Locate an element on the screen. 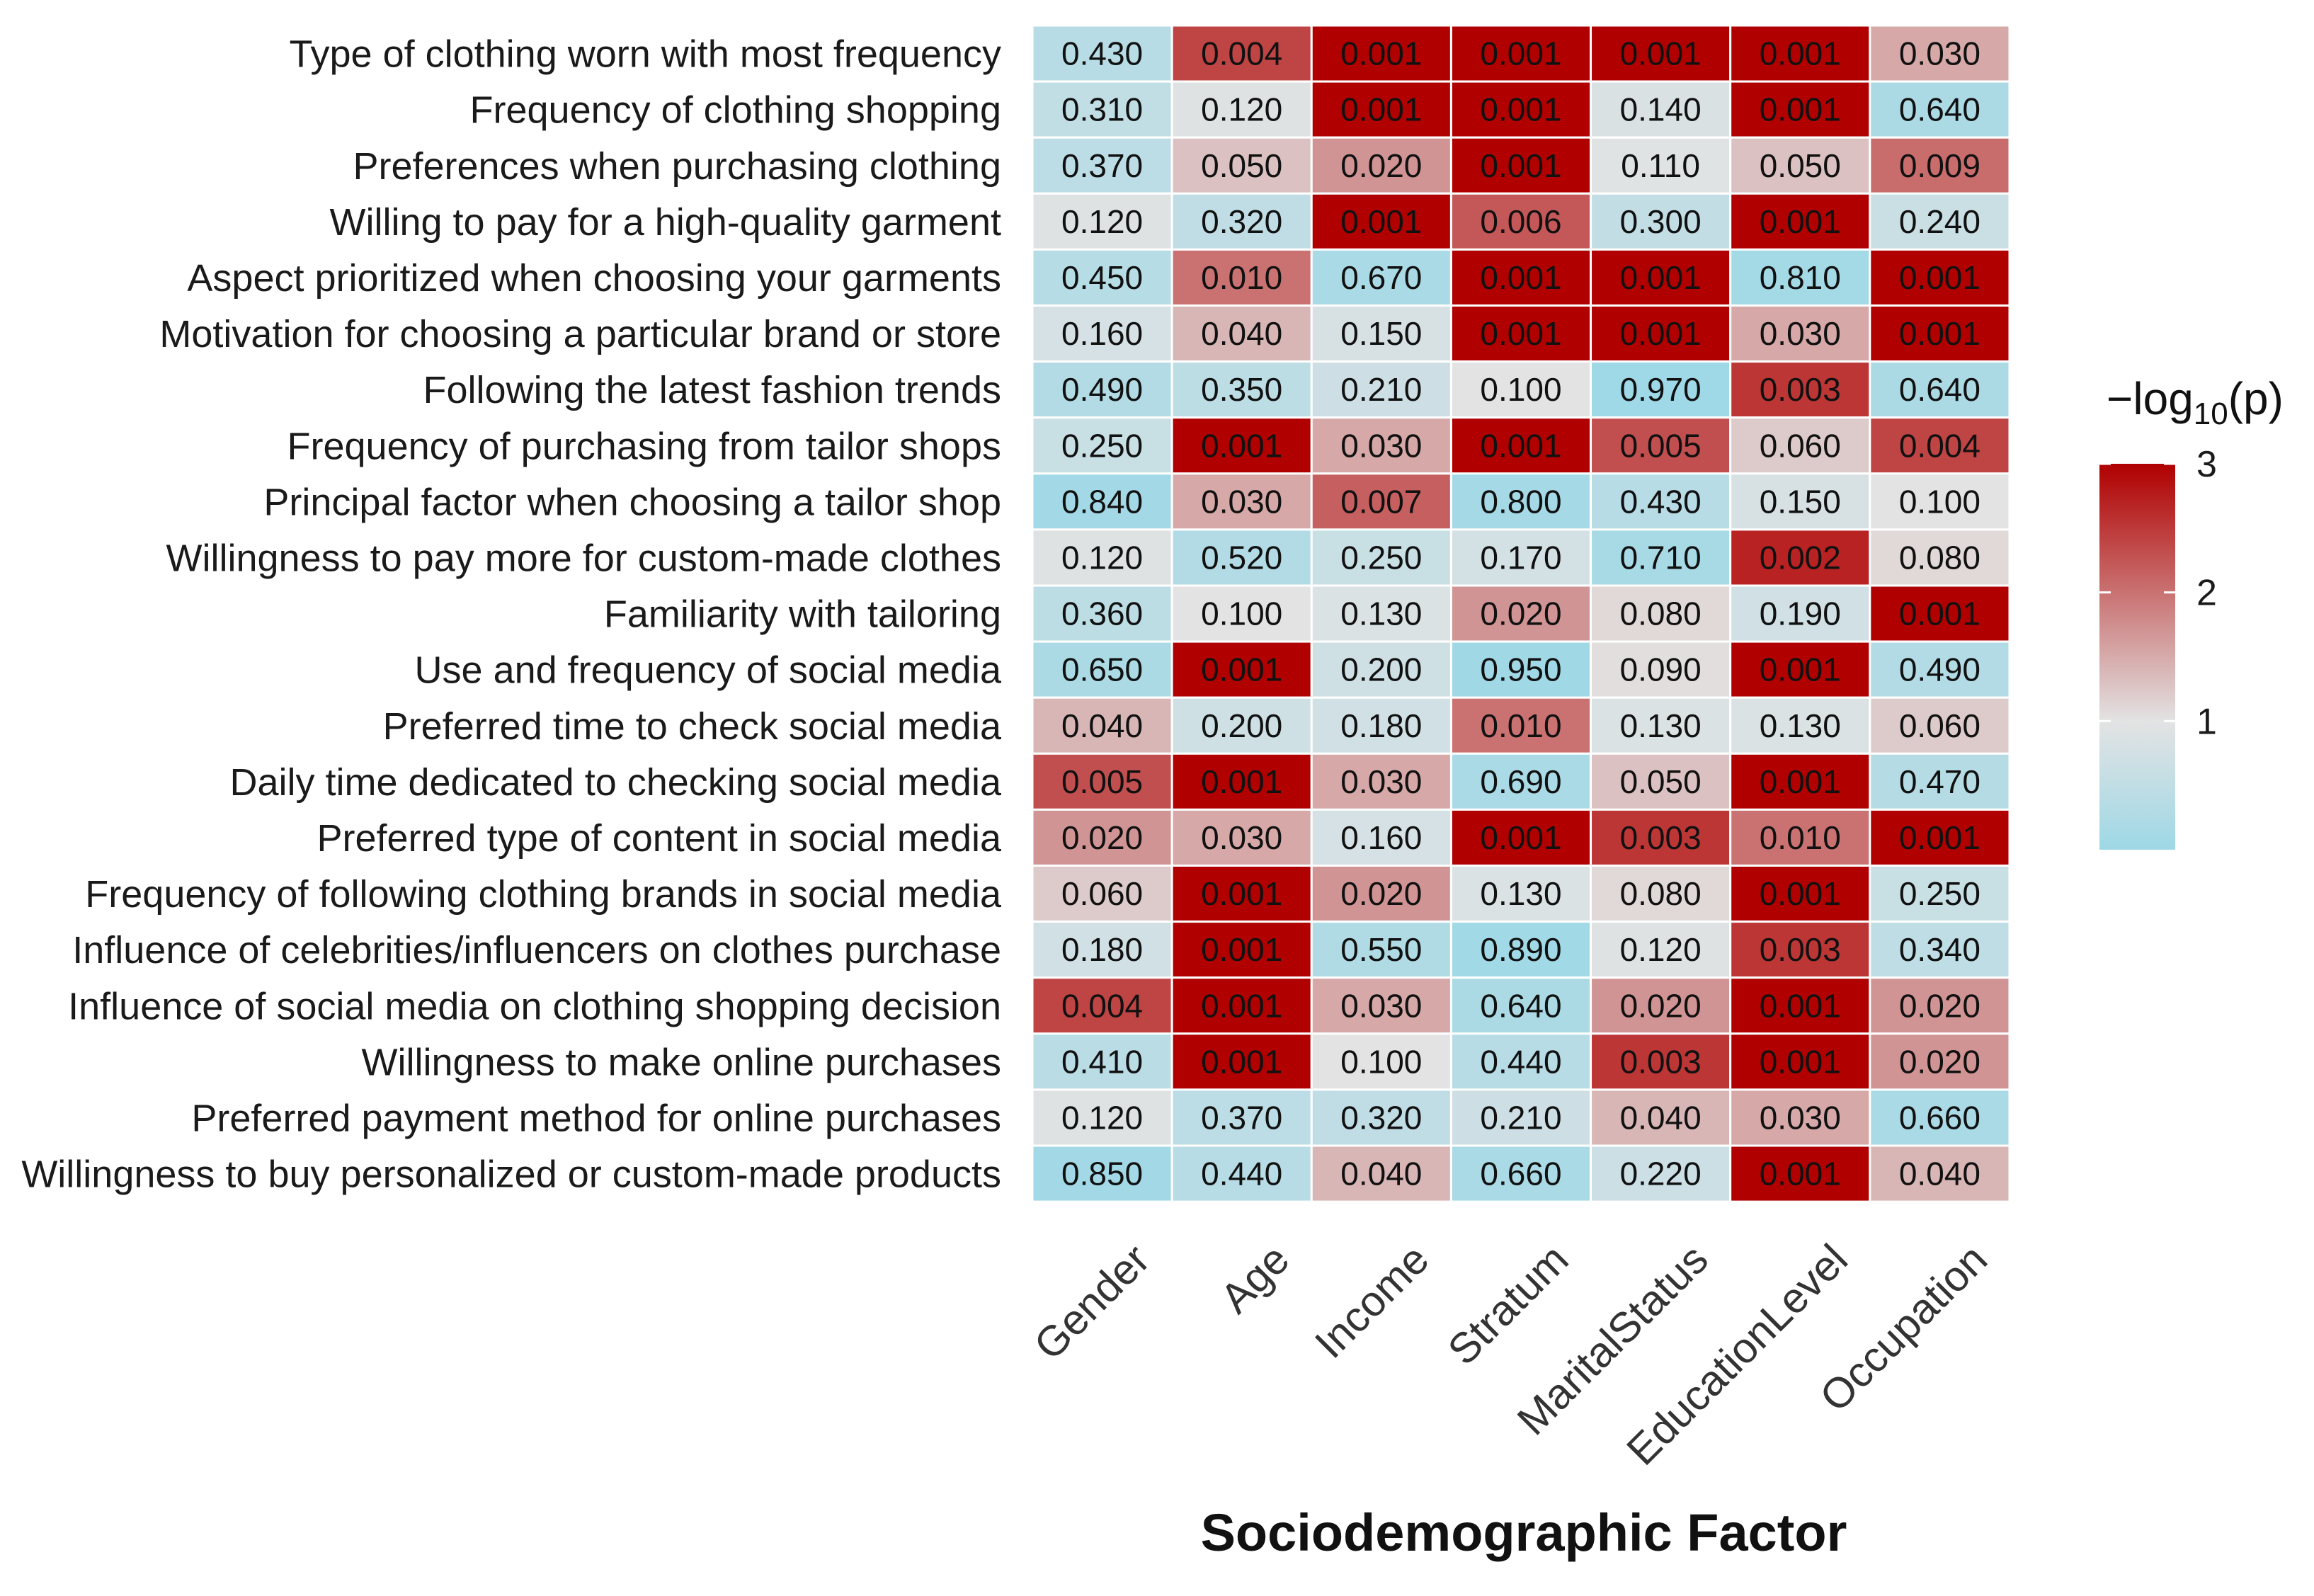 The image size is (2314, 1596). cell-value-label: 0.050 is located at coordinates (1241, 165).